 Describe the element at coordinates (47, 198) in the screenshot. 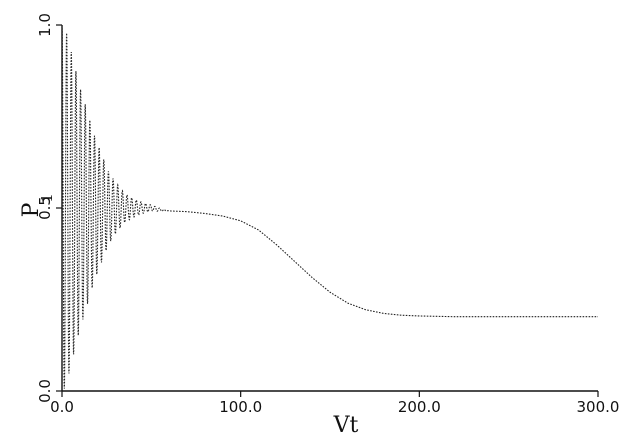

I see `y-axis-label-sub: 1` at that location.